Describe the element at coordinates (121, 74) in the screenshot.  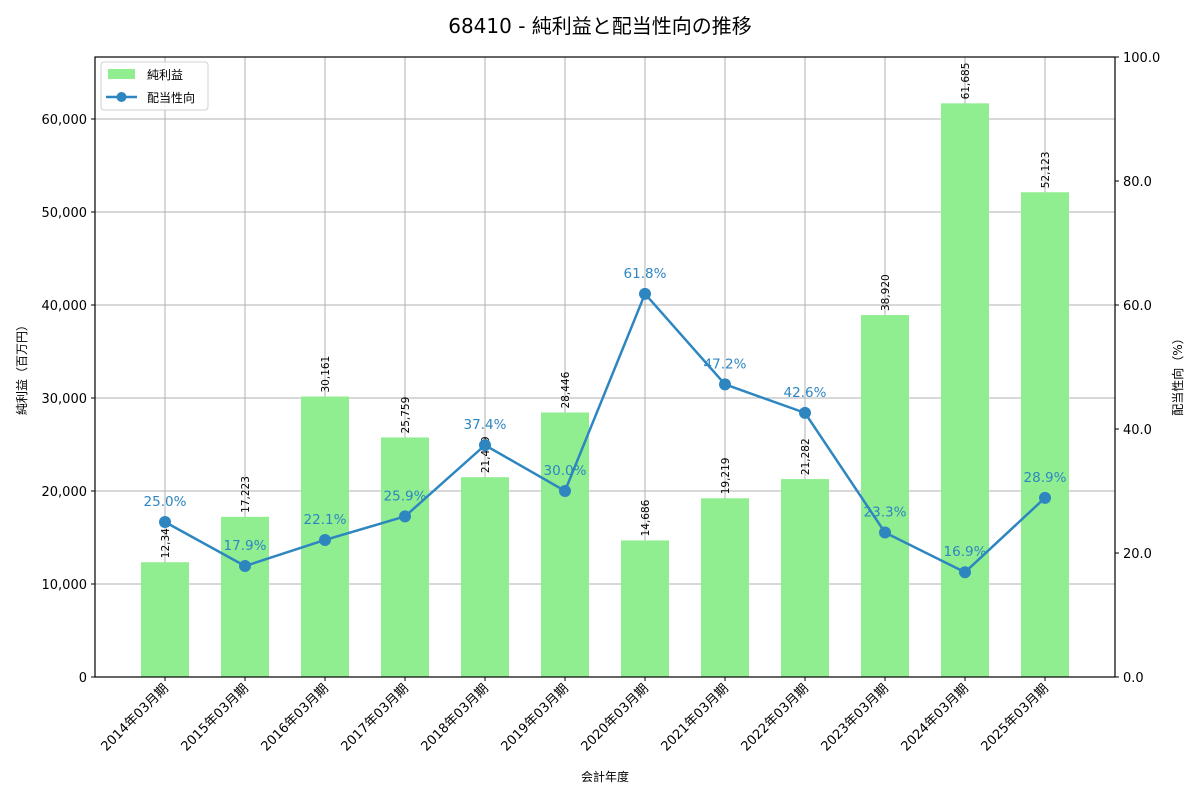
I see `legend-swatch-bar` at that location.